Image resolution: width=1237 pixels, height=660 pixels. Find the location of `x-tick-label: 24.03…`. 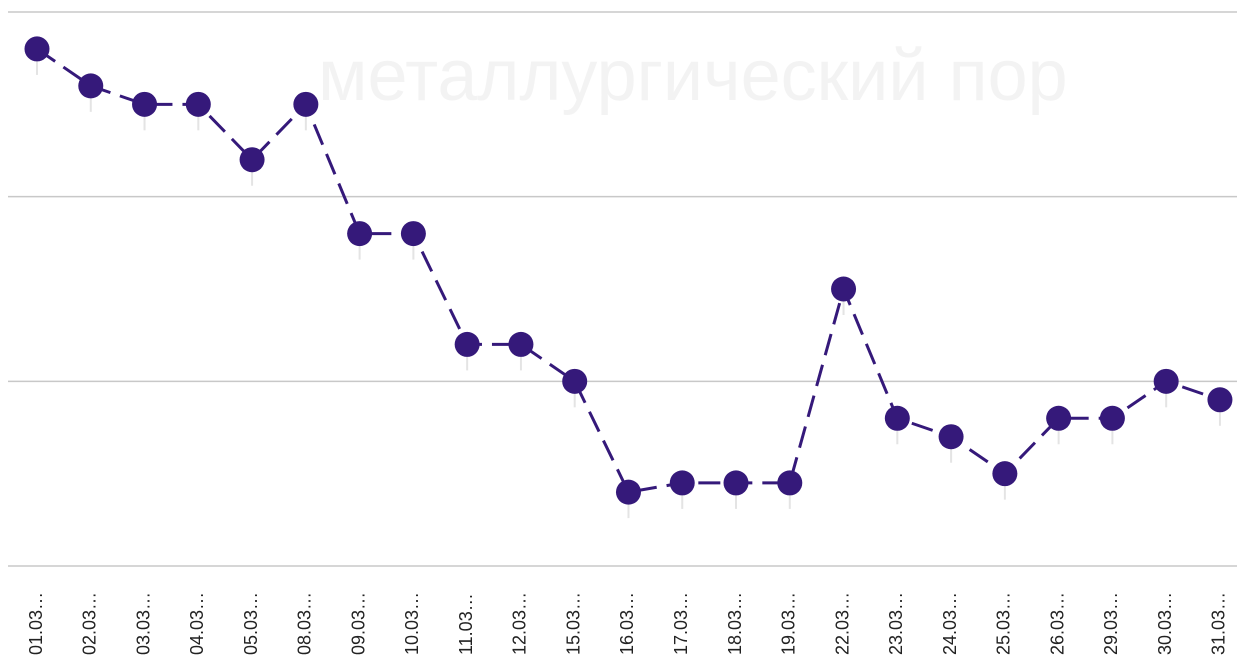

x-tick-label: 24.03… is located at coordinates (950, 623).